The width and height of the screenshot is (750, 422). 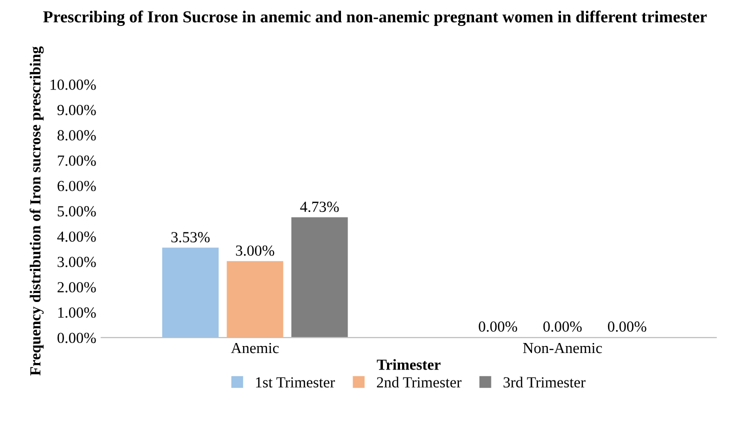 What do you see at coordinates (77, 338) in the screenshot?
I see `y-tick-label: 0.00%` at bounding box center [77, 338].